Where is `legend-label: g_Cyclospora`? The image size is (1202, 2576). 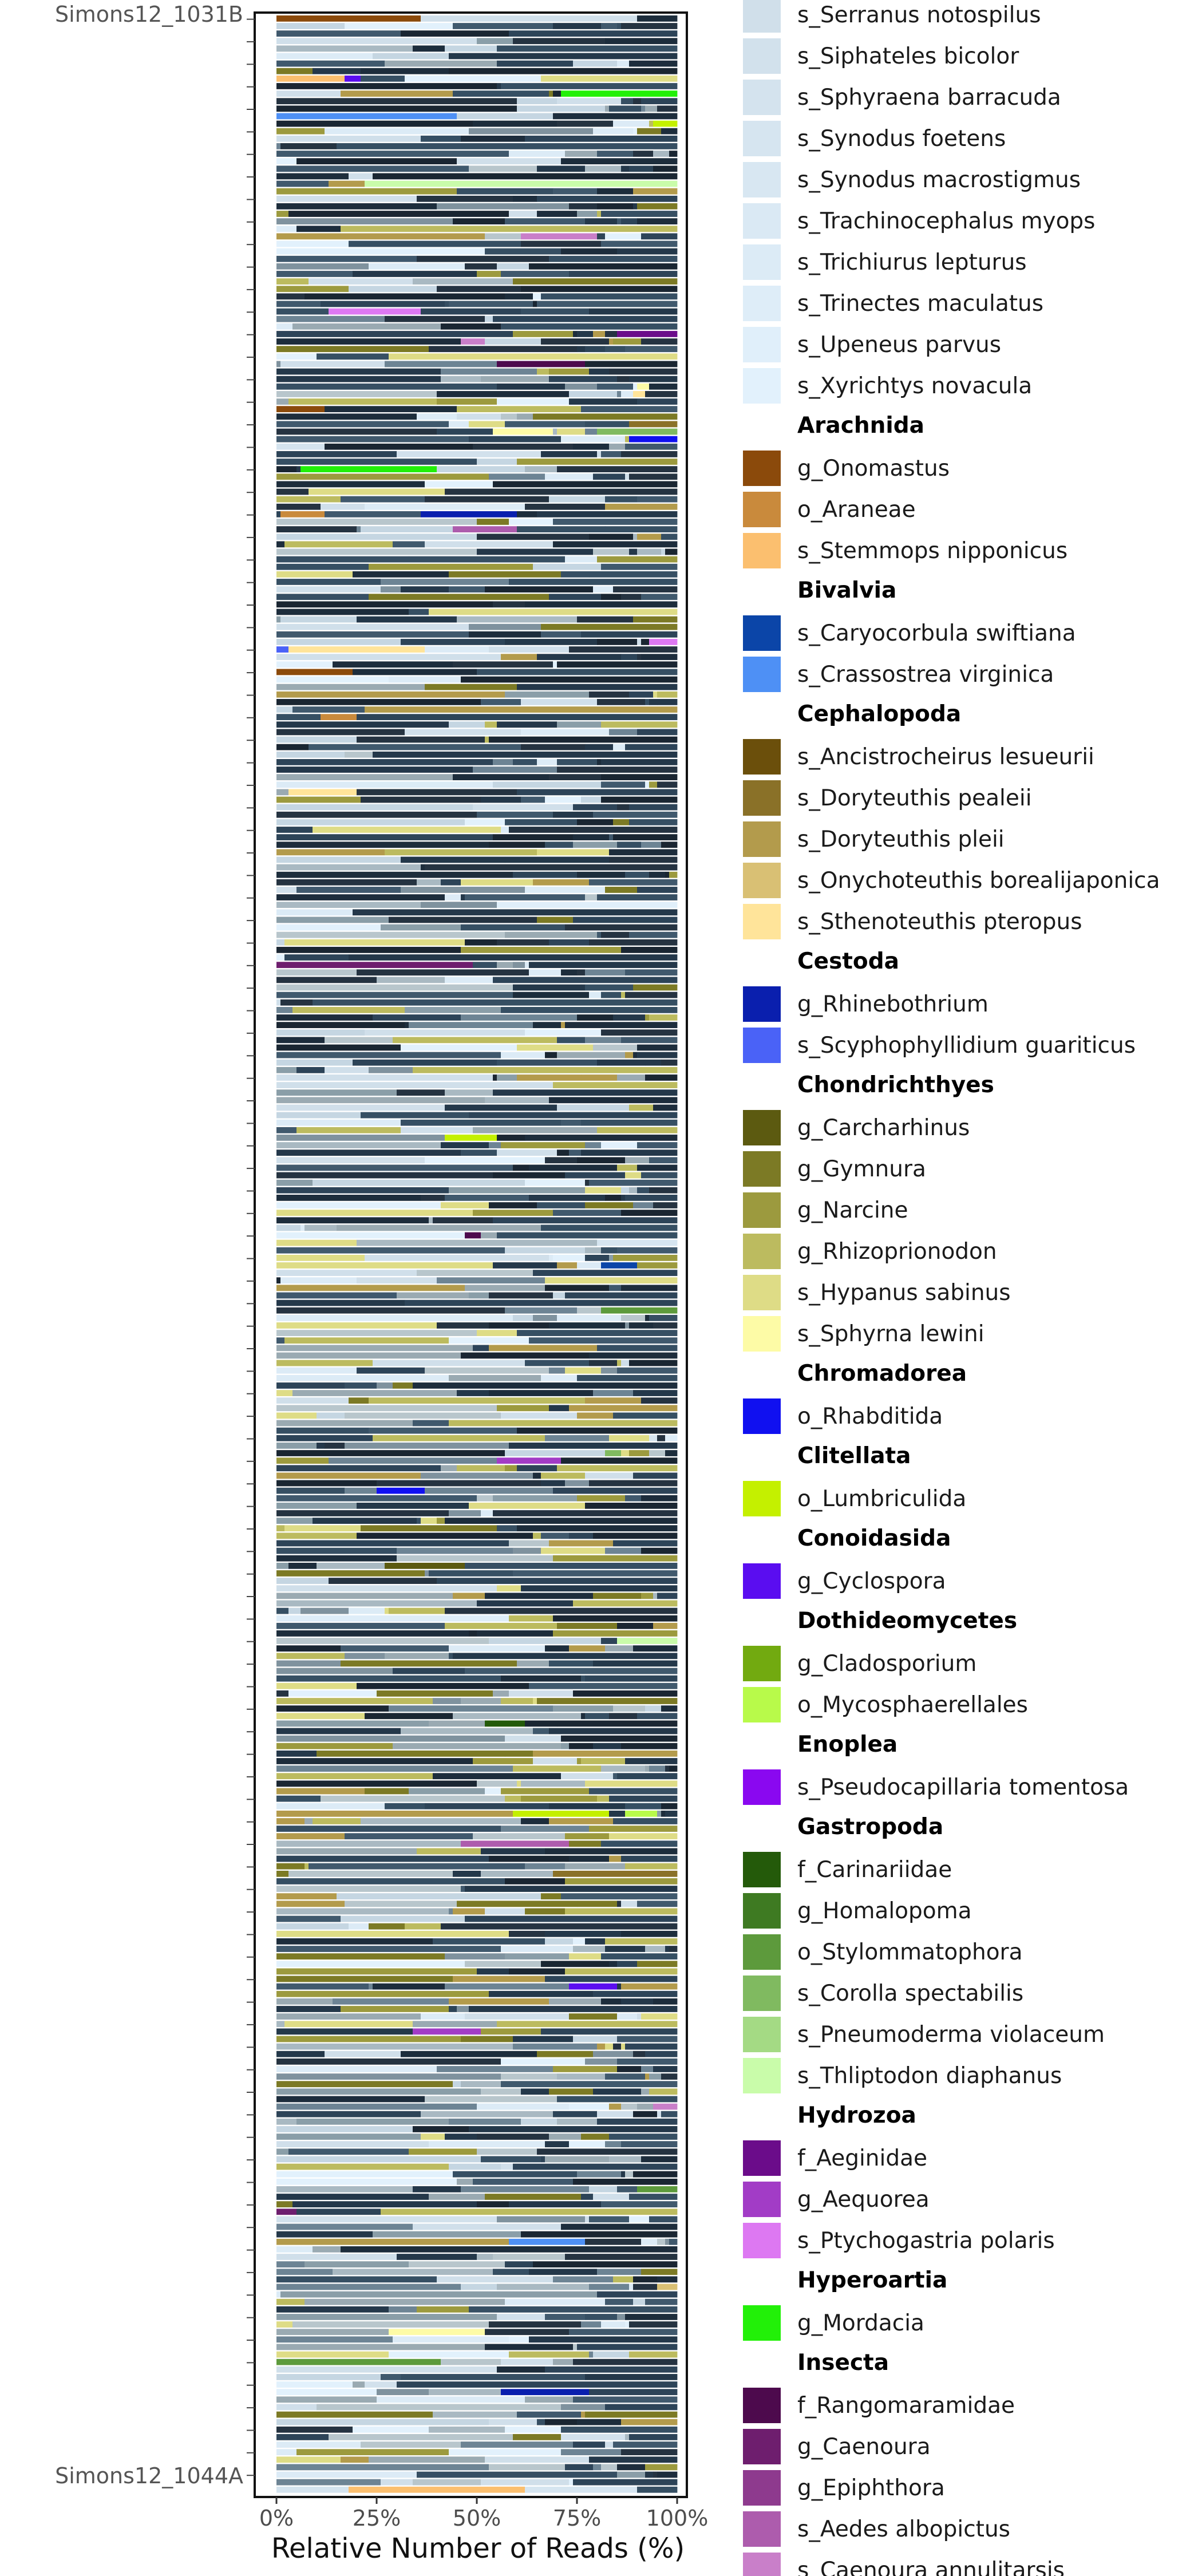
legend-label: g_Cyclospora is located at coordinates (872, 1581).